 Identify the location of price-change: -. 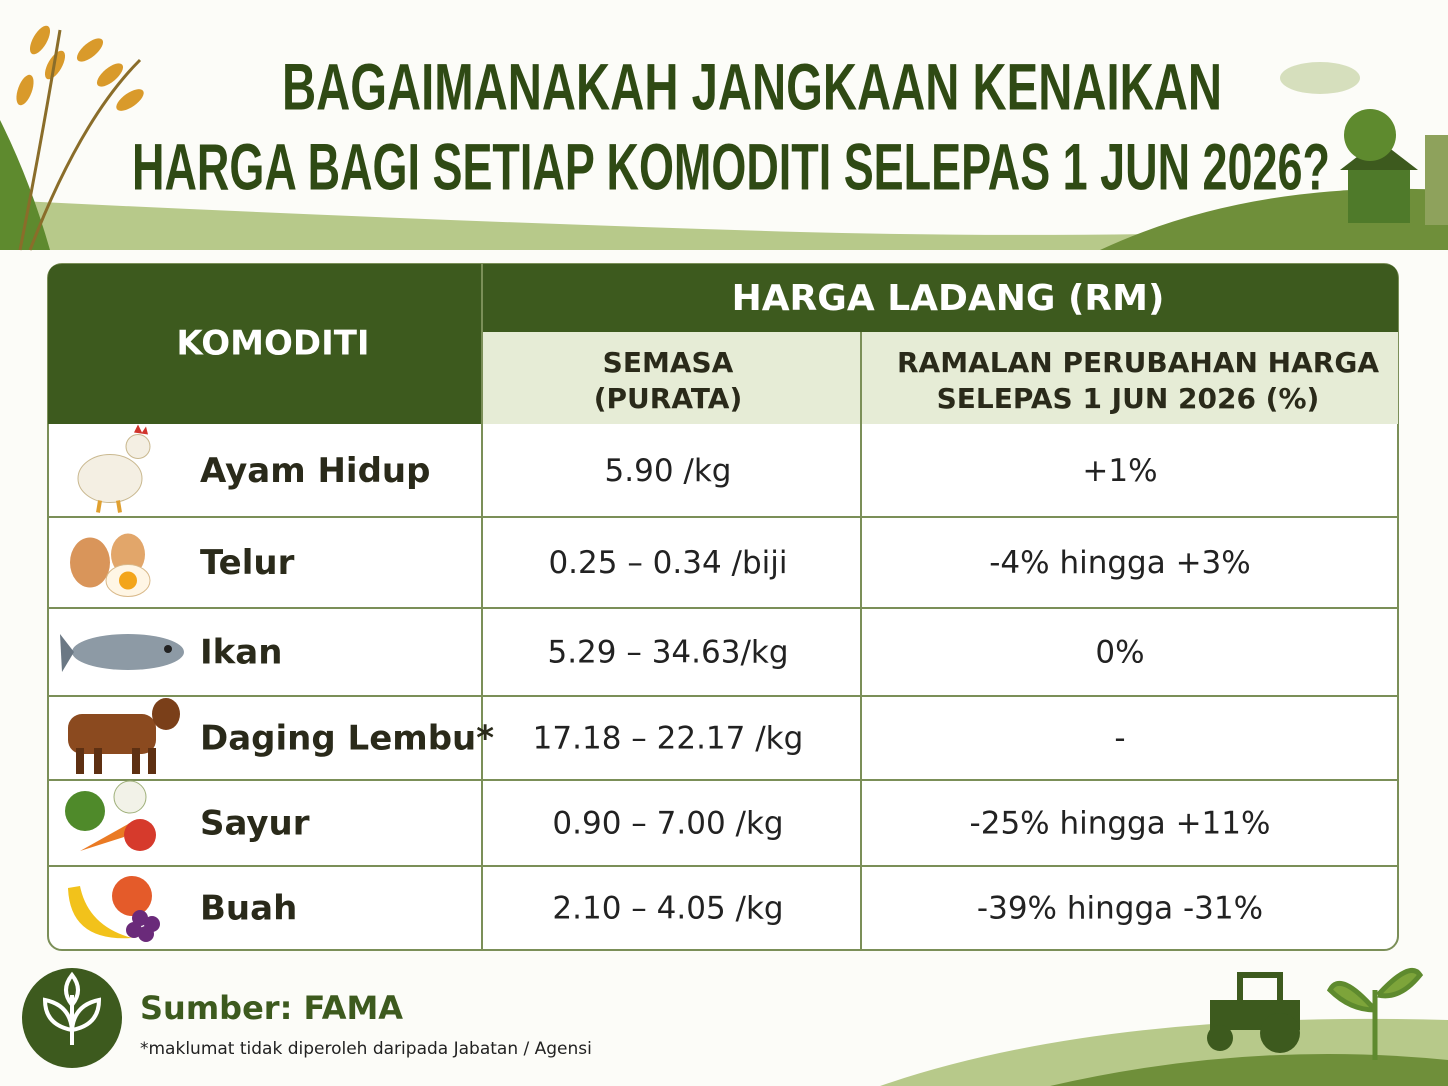
(1119, 739).